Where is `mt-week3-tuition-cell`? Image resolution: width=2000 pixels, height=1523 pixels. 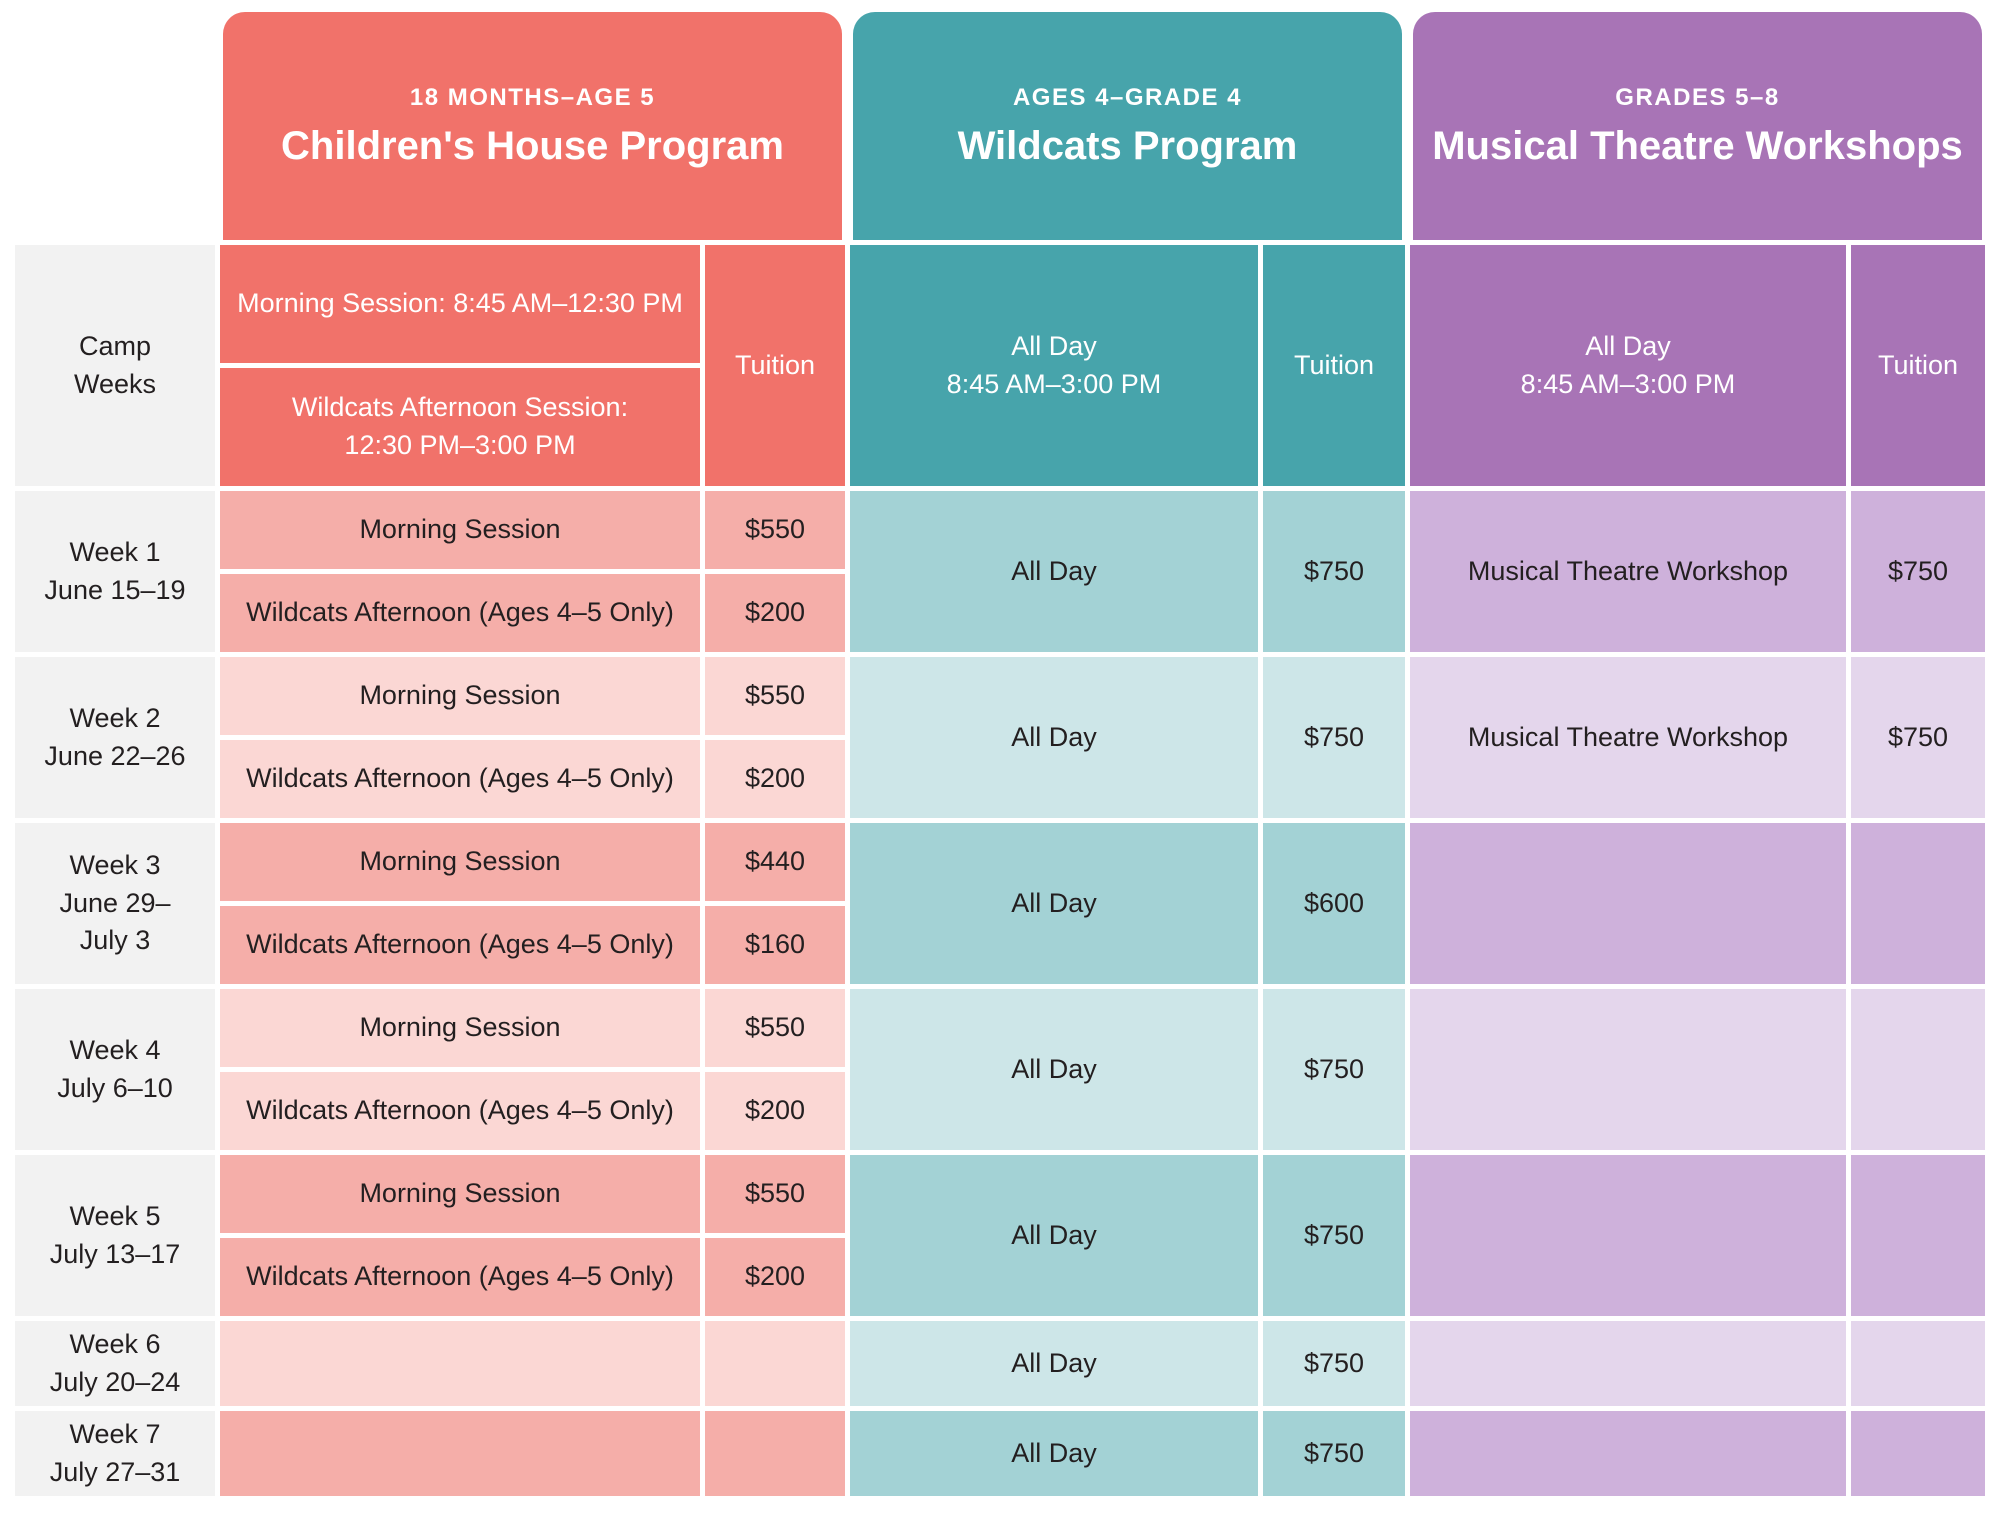 mt-week3-tuition-cell is located at coordinates (1918, 903).